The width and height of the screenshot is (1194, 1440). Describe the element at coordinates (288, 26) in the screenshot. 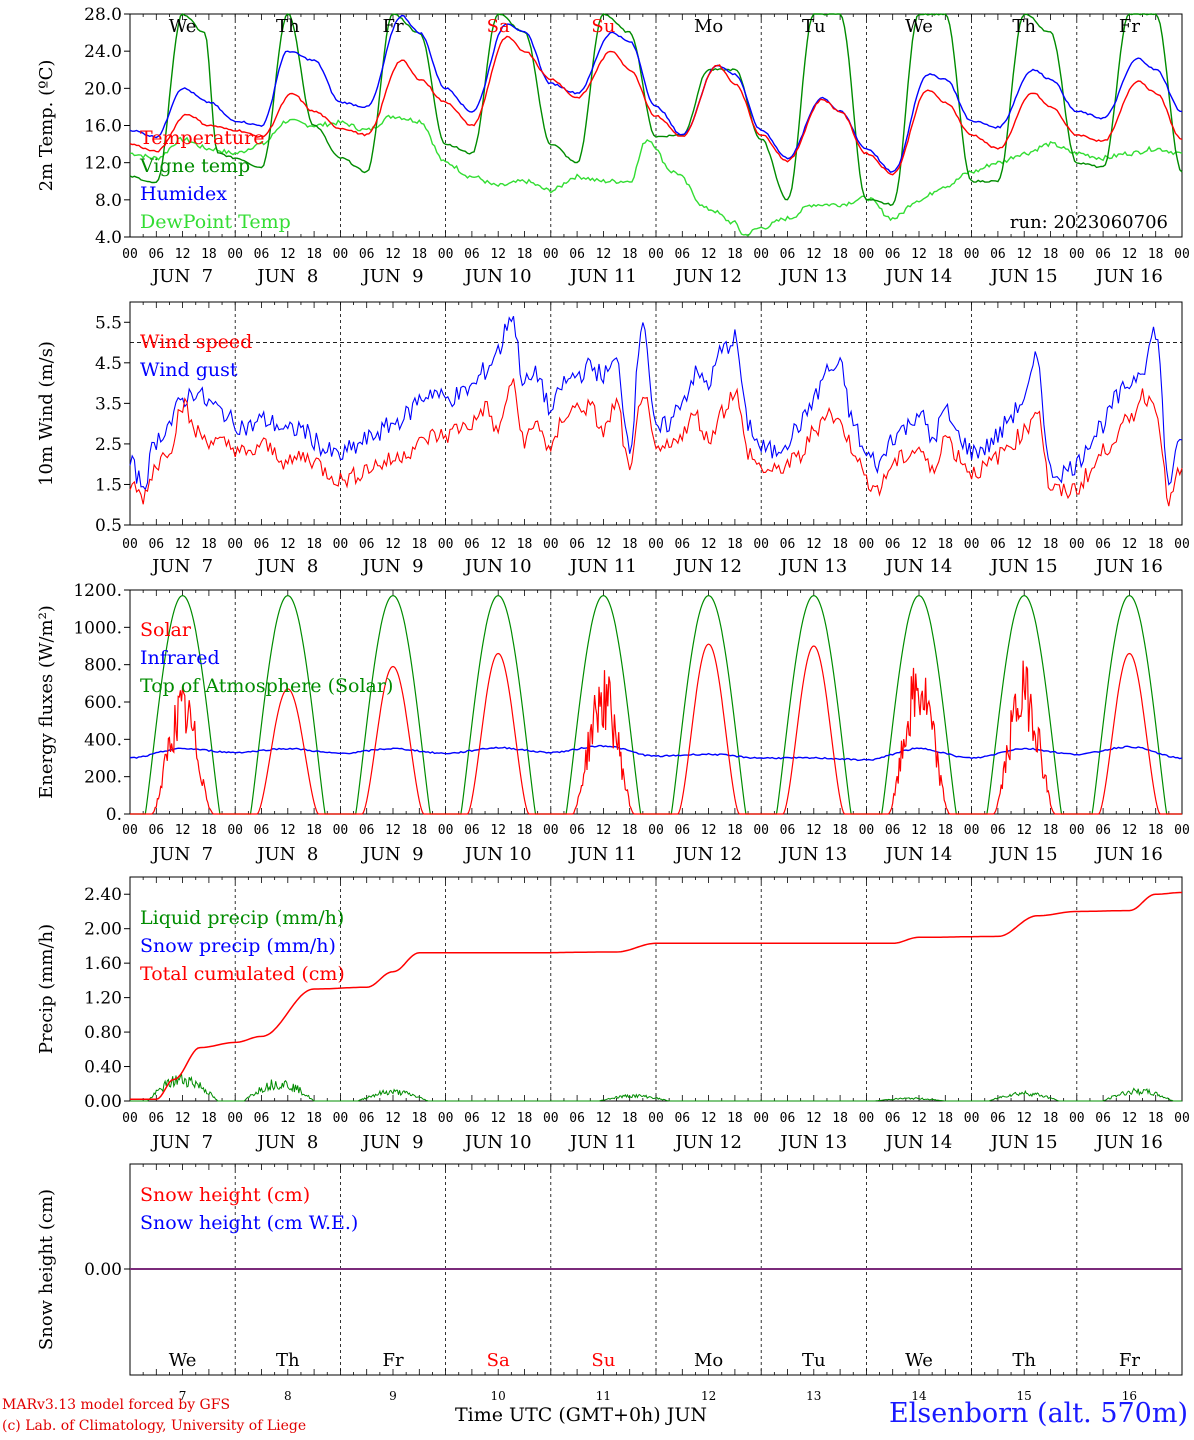

I see `day-name-label: Th` at that location.